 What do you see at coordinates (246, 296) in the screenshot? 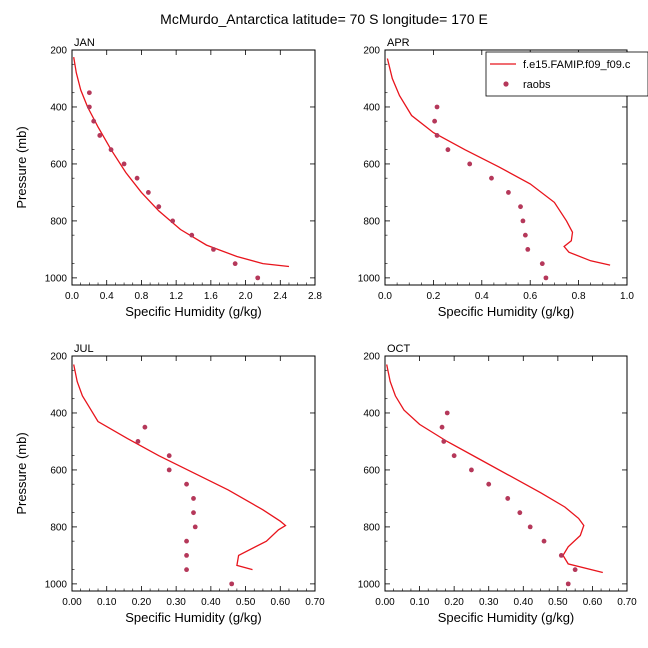
I see `x-tick-label: 2.0` at bounding box center [246, 296].